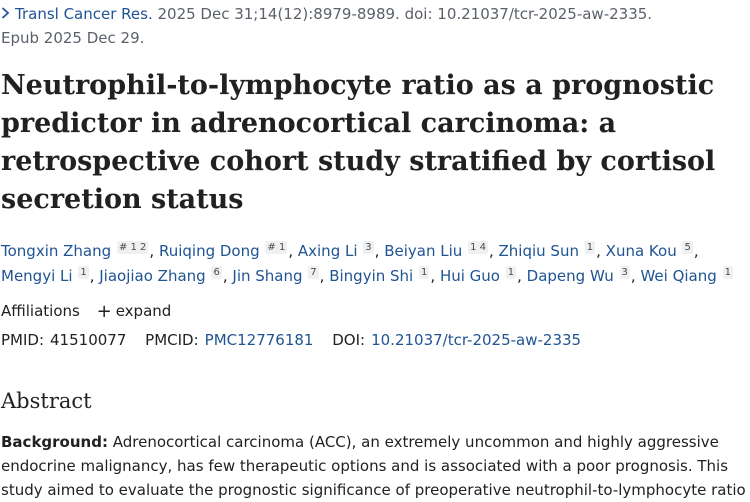  I want to click on author-affiliation-marker: 5, so click(687, 247).